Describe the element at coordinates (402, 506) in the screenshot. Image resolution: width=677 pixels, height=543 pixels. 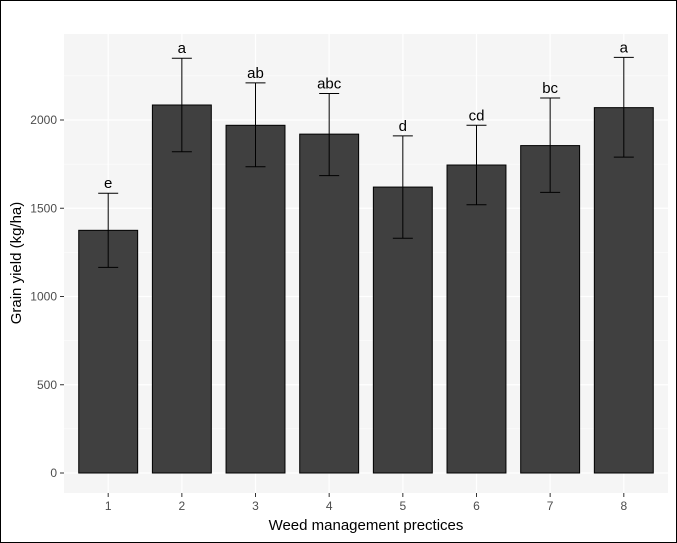
I see `x-tick-label: 5` at that location.